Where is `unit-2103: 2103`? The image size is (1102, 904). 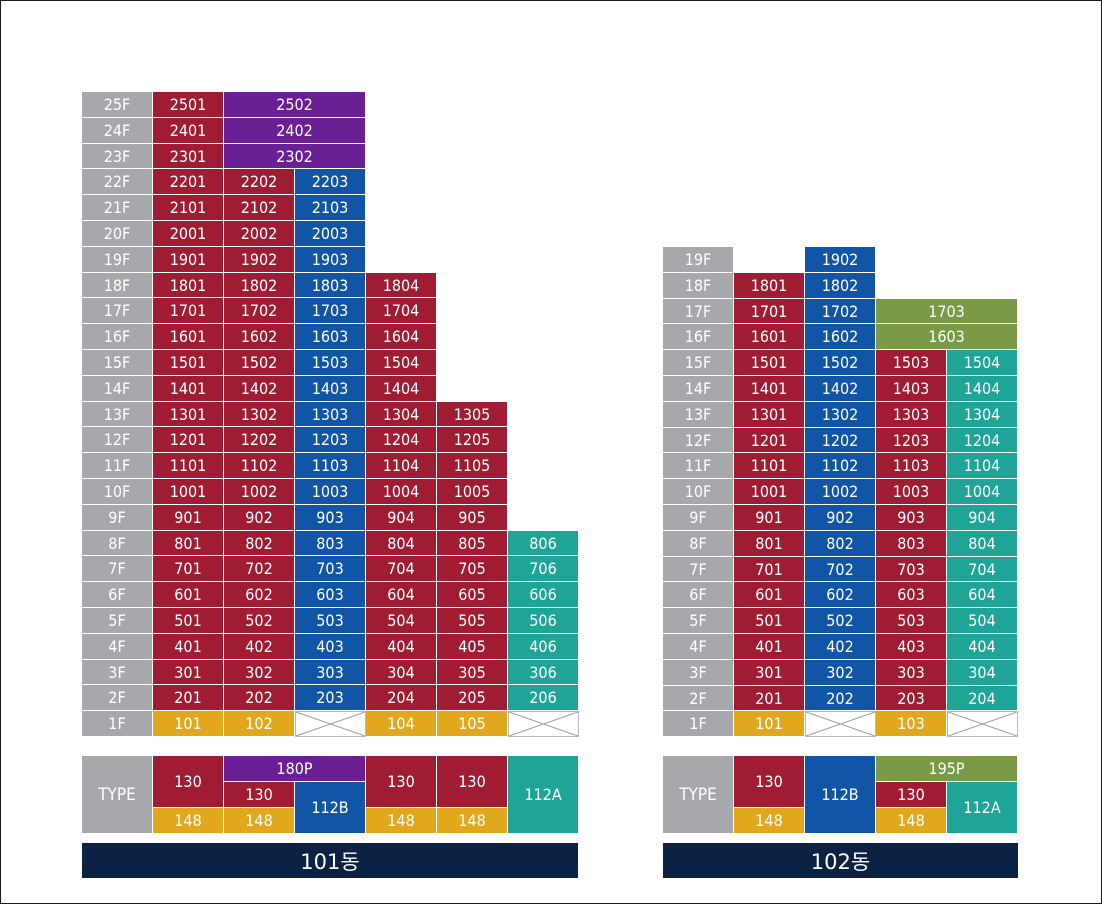 unit-2103: 2103 is located at coordinates (330, 208).